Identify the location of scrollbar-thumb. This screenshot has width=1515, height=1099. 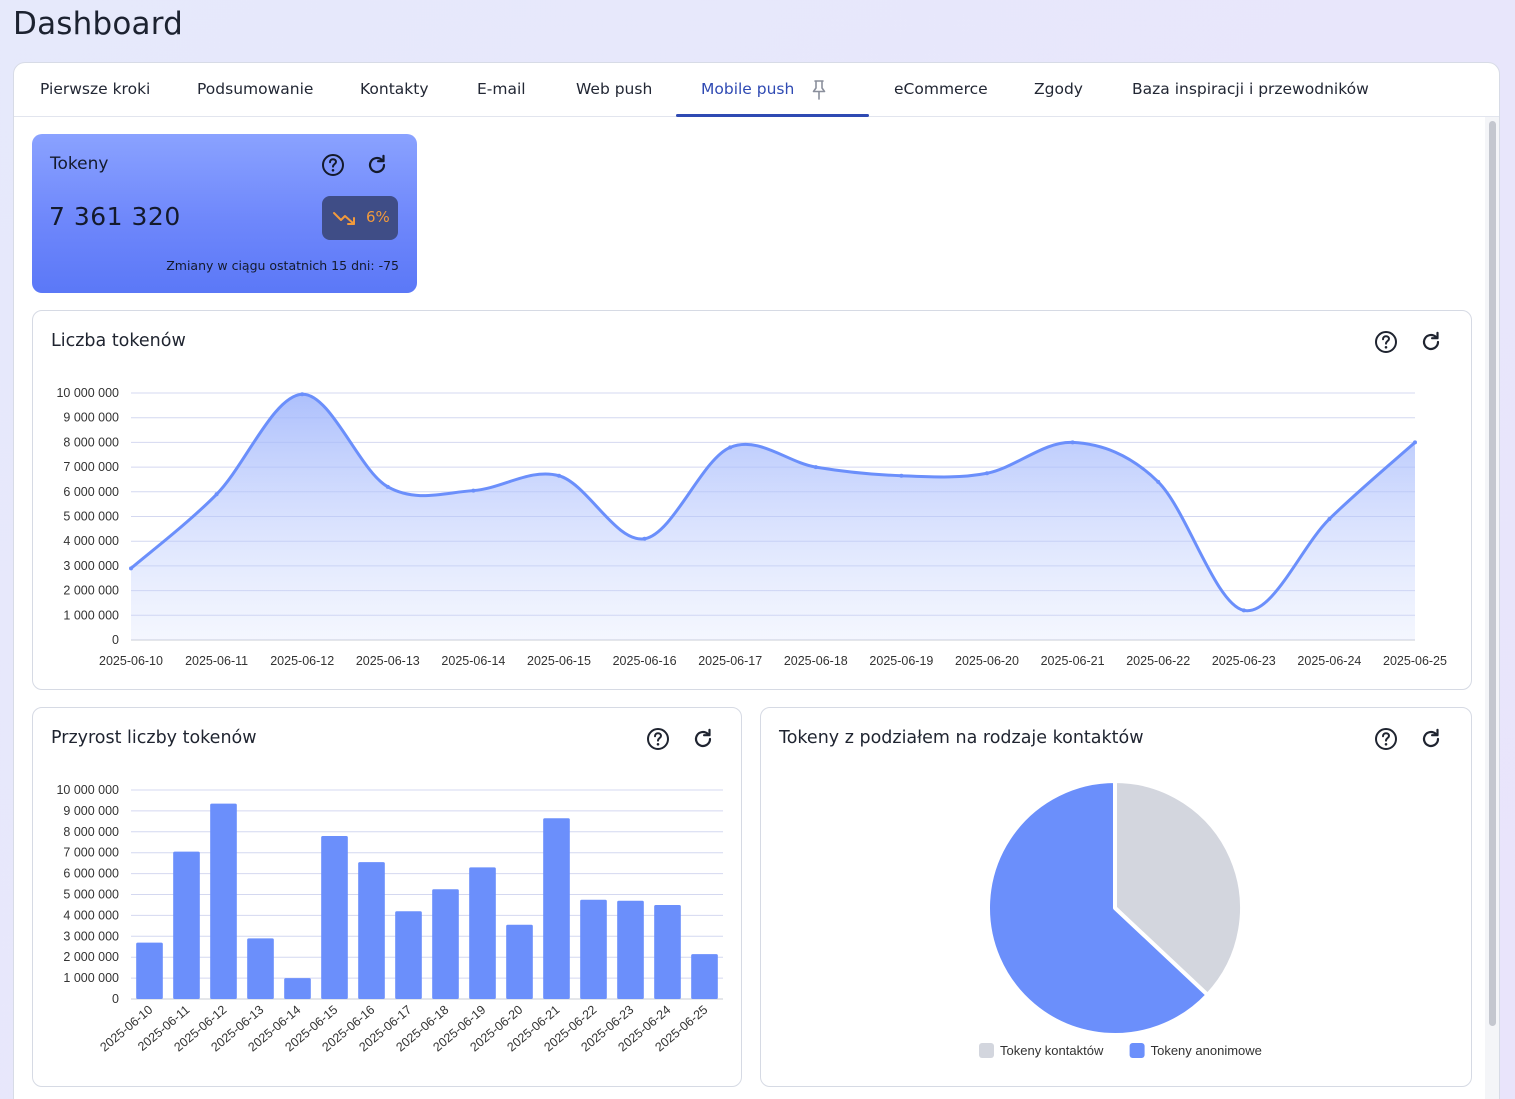
(1492, 573).